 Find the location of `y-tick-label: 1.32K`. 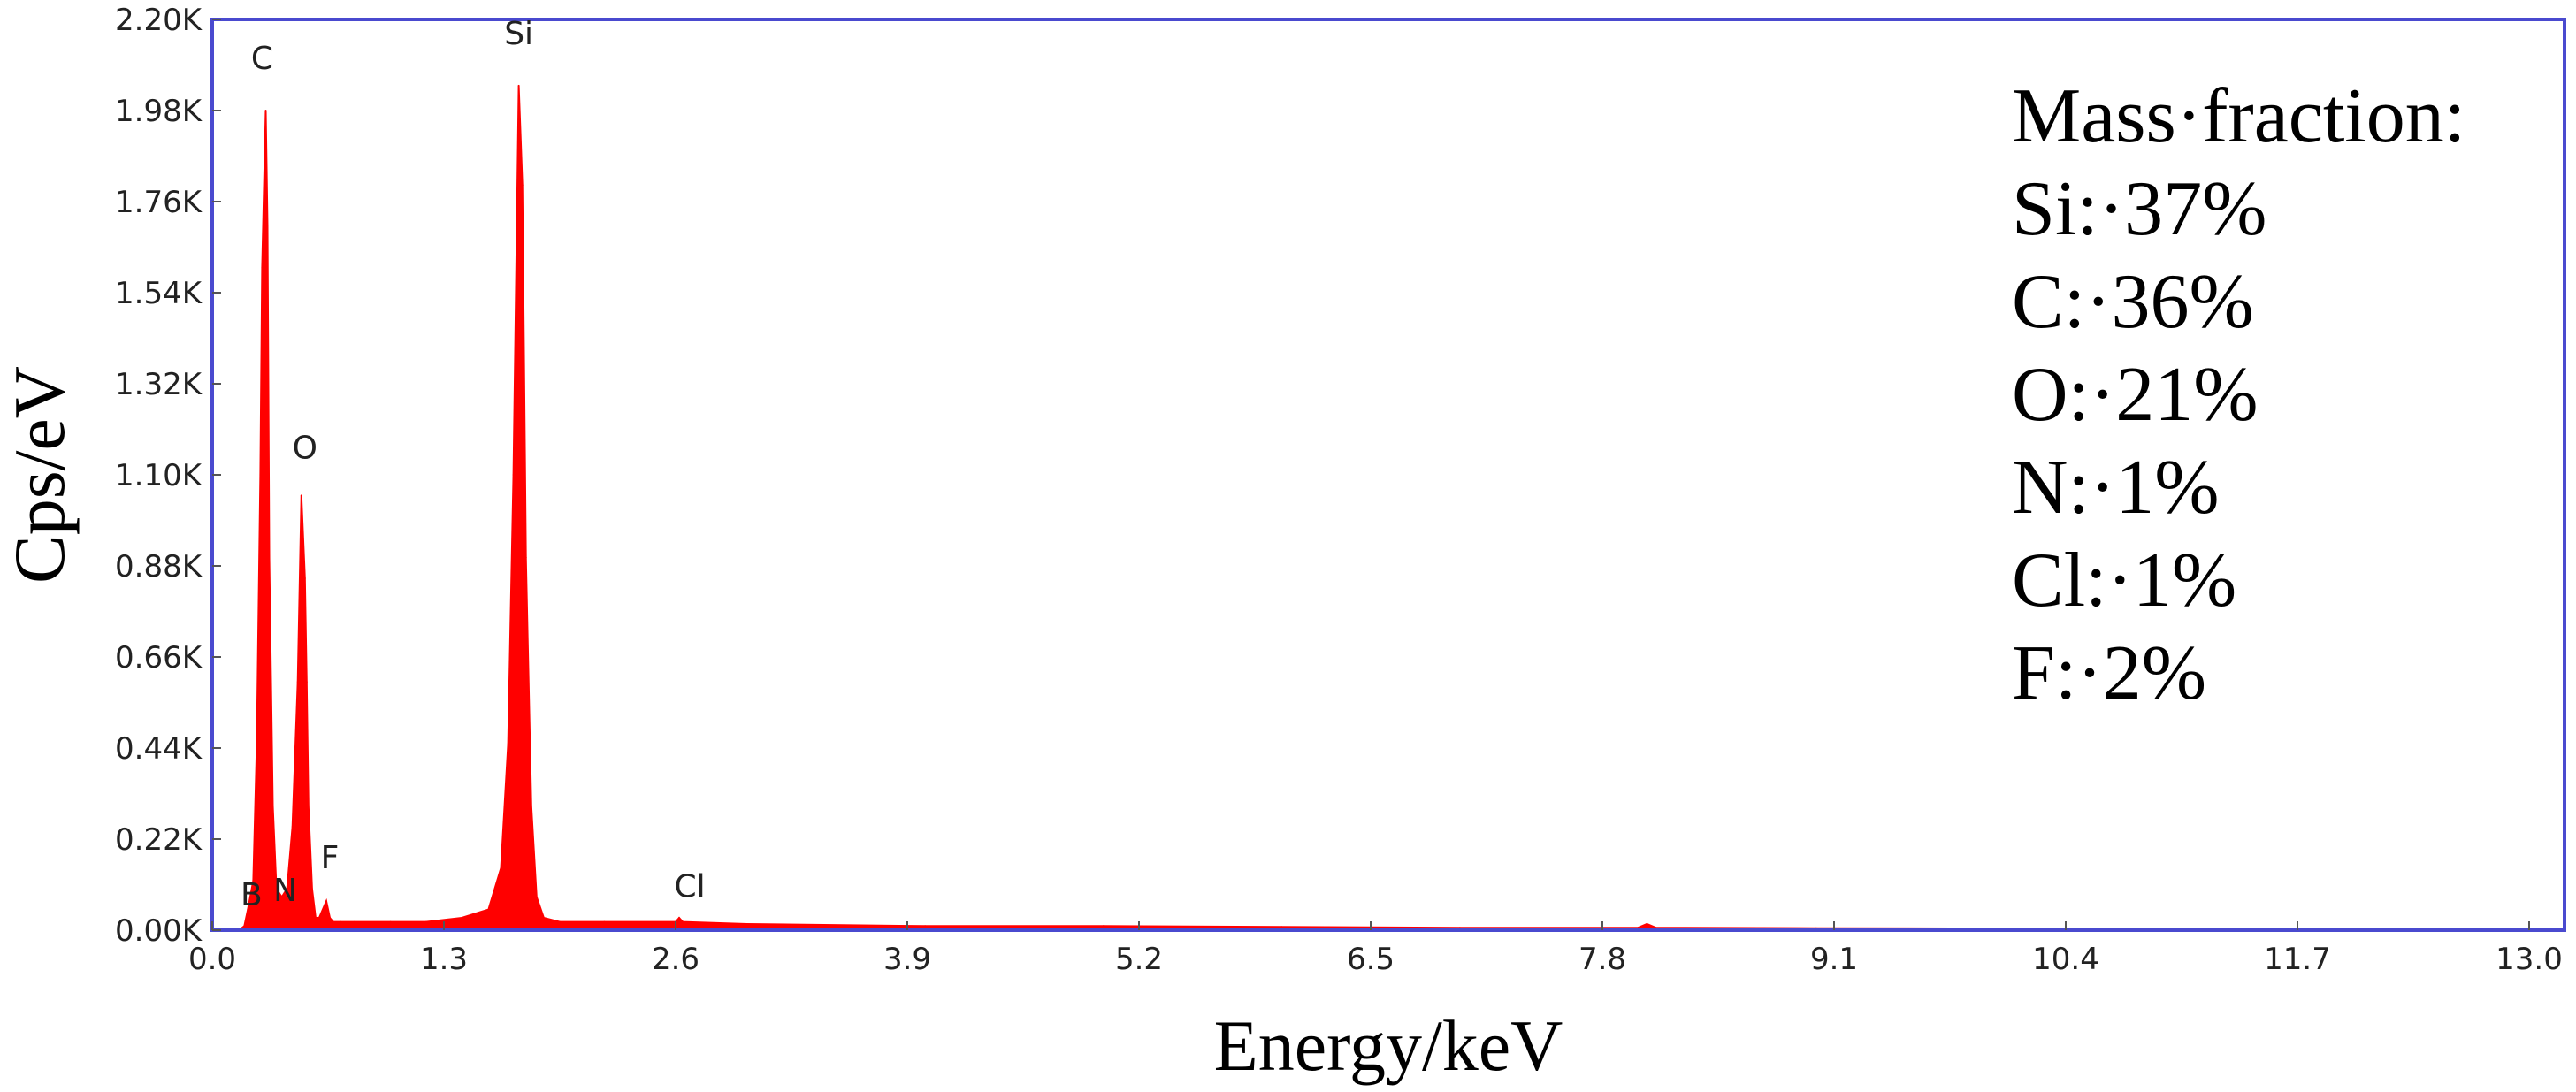

y-tick-label: 1.32K is located at coordinates (159, 384).